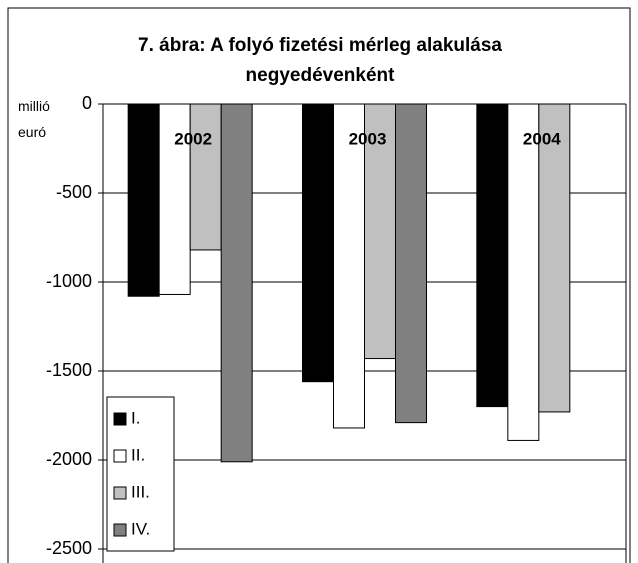  What do you see at coordinates (140, 528) in the screenshot?
I see `legend-label: IV.` at bounding box center [140, 528].